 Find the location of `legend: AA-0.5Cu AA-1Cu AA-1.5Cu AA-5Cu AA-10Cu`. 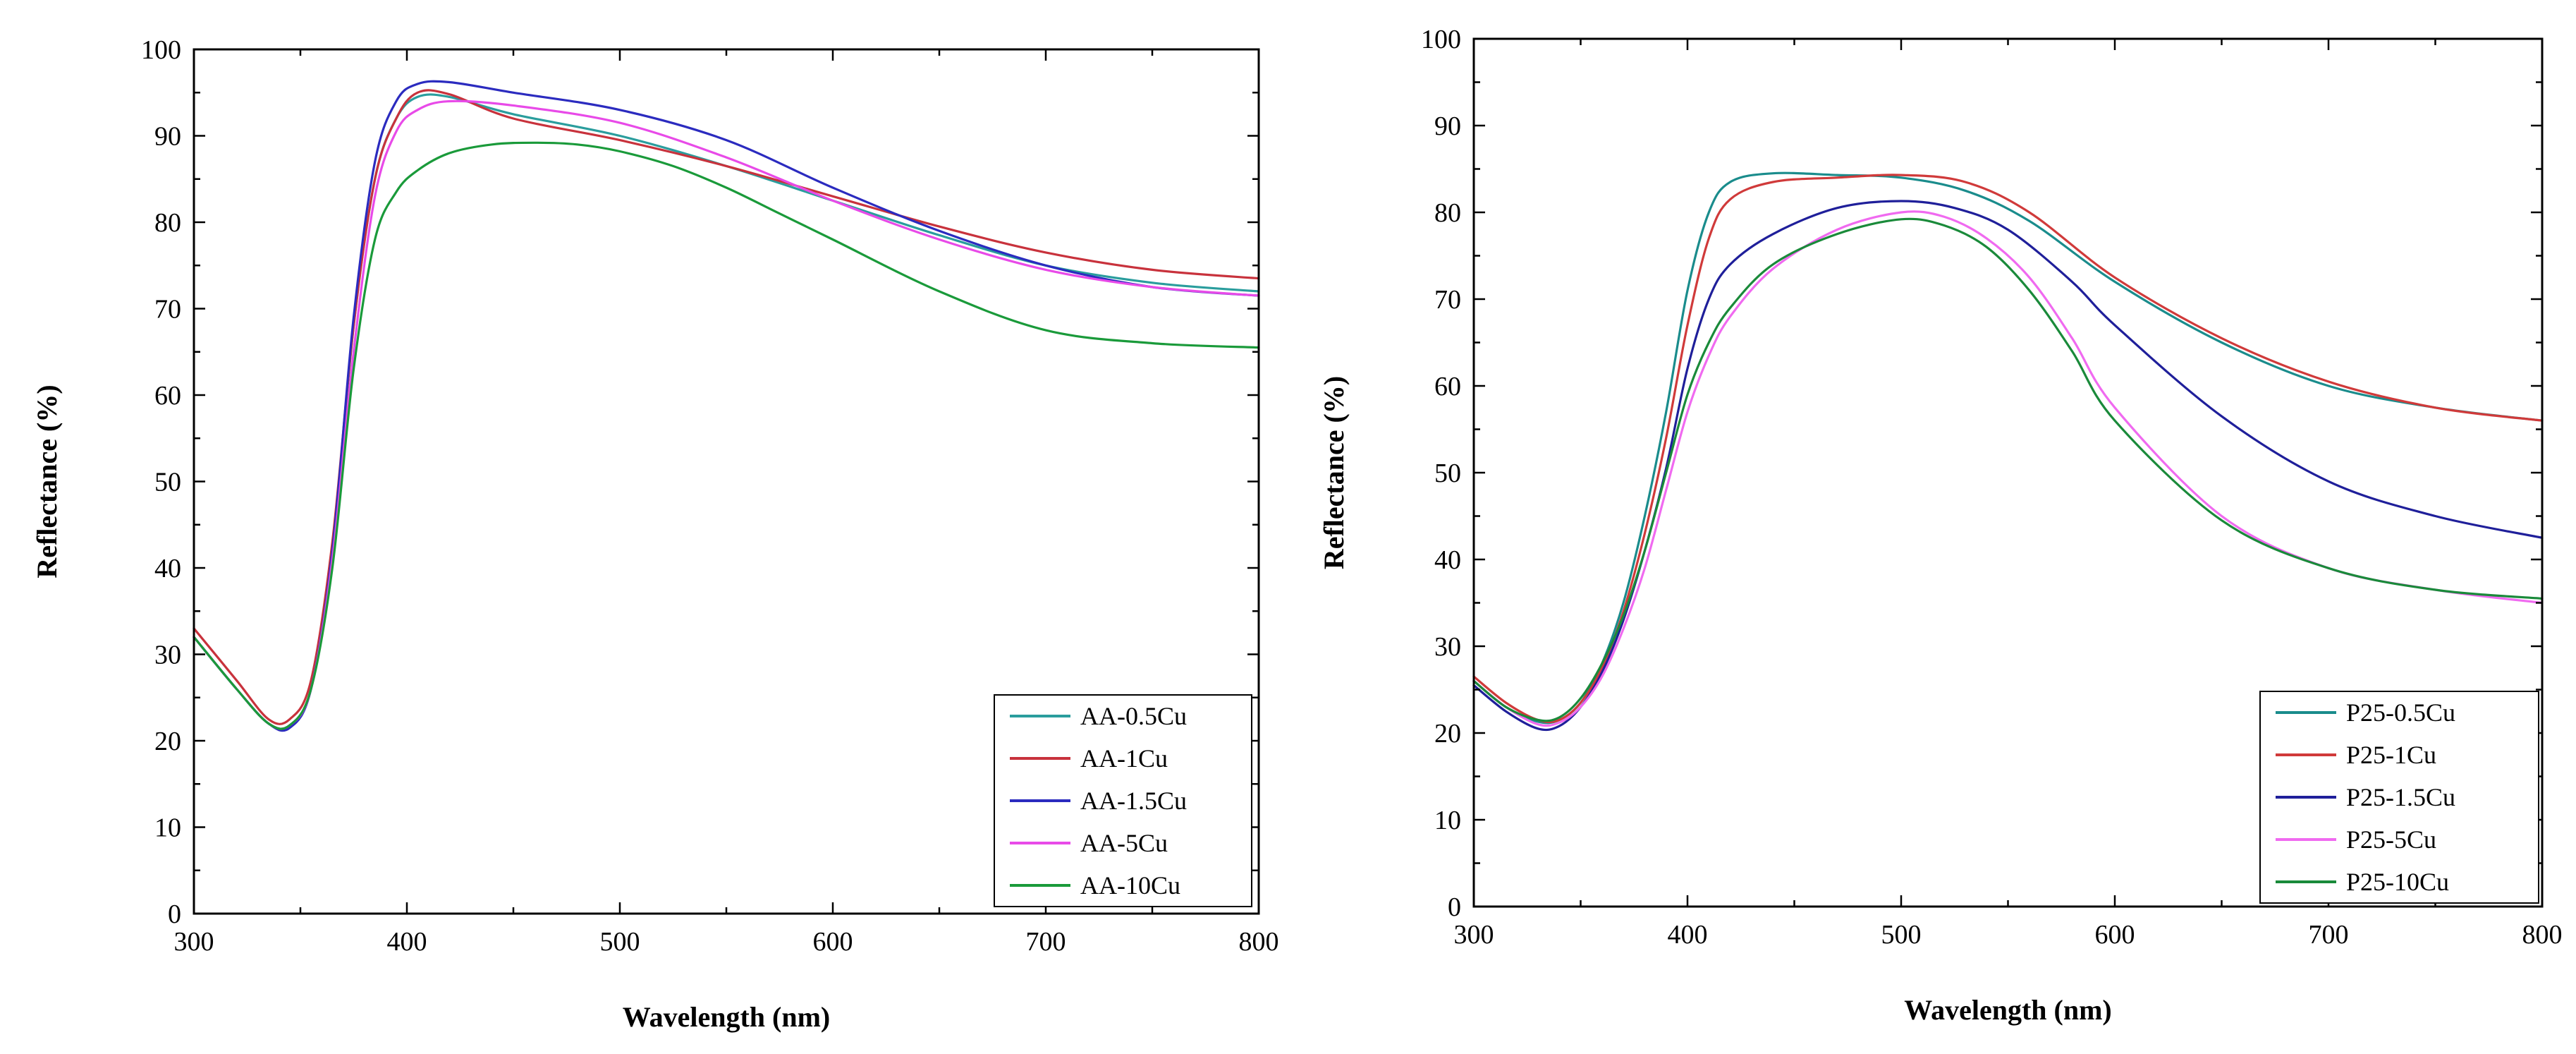

legend: AA-0.5Cu AA-1Cu AA-1.5Cu AA-5Cu AA-10Cu is located at coordinates (1123, 800).